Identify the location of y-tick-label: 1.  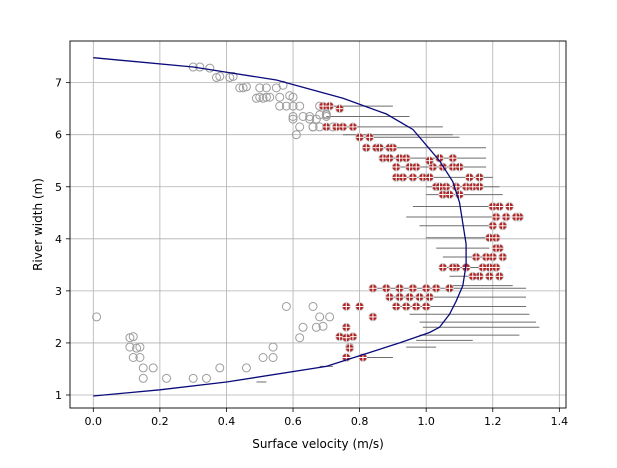
(58, 395).